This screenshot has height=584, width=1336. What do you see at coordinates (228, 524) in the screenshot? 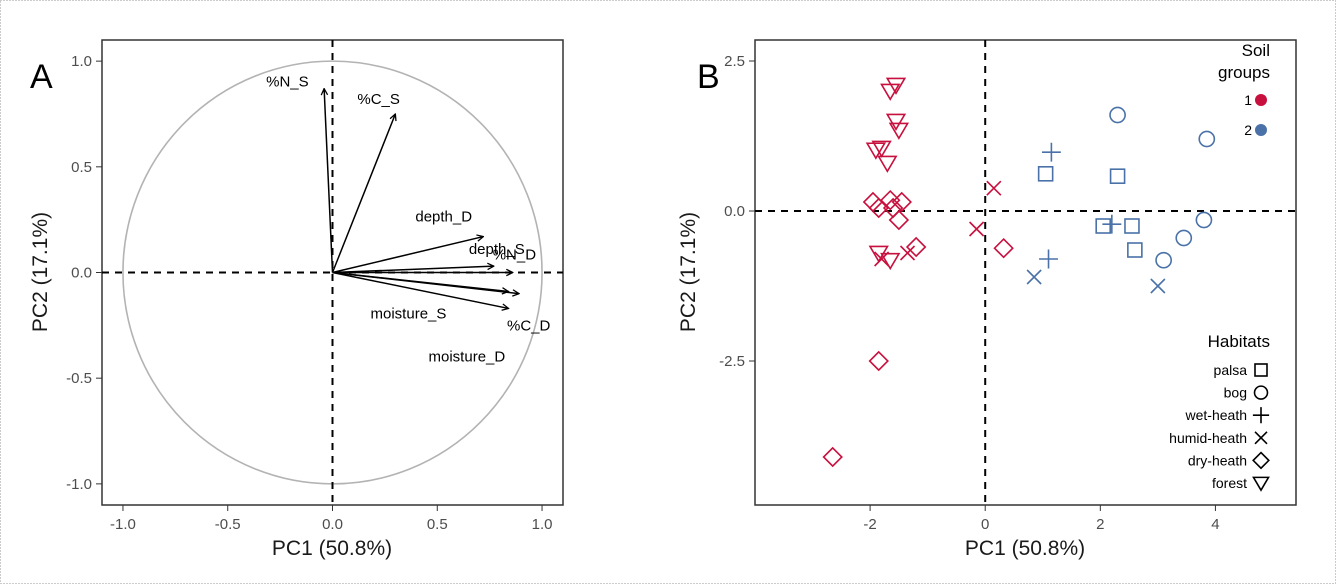
I see `panel-a-x-tick-label: -0.5` at bounding box center [228, 524].